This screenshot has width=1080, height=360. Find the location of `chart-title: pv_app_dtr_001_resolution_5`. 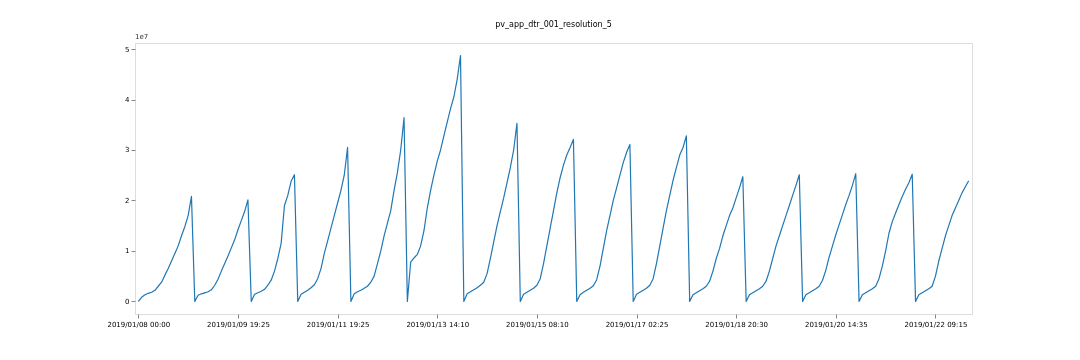

chart-title: pv_app_dtr_001_resolution_5 is located at coordinates (553, 24).